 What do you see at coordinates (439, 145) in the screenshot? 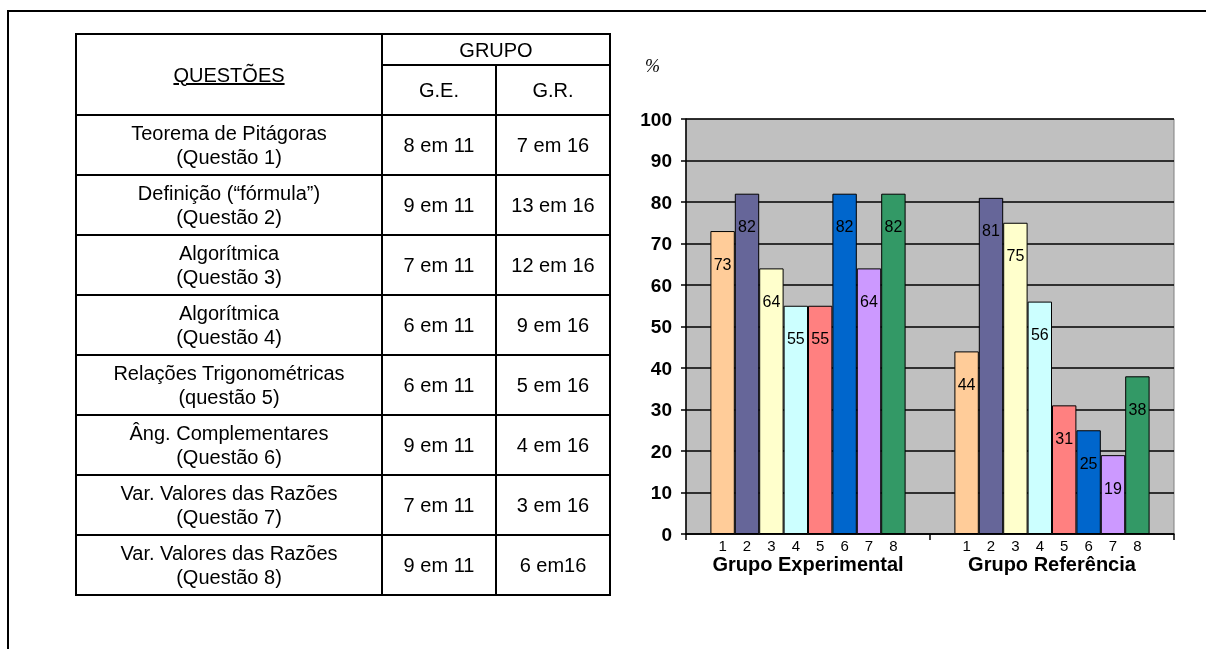
I see `text: 8 em 11` at bounding box center [439, 145].